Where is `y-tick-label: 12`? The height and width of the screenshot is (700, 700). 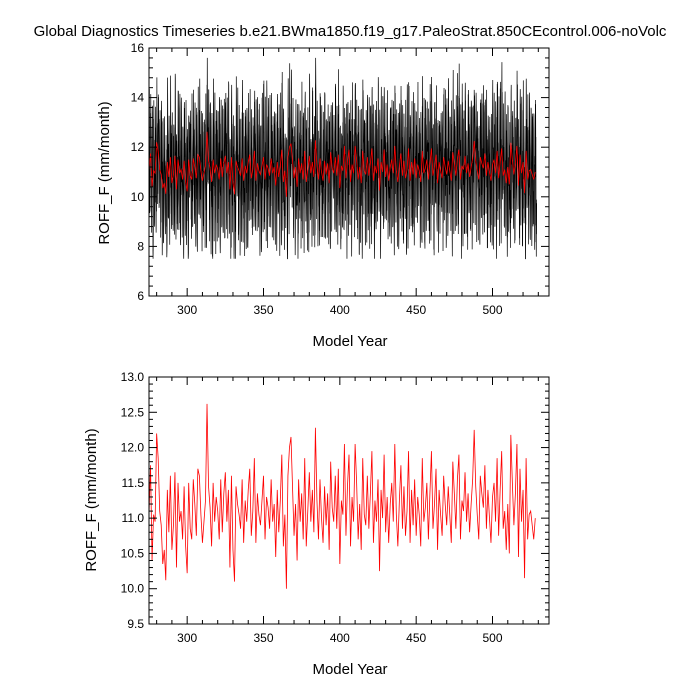 y-tick-label: 12 is located at coordinates (138, 147).